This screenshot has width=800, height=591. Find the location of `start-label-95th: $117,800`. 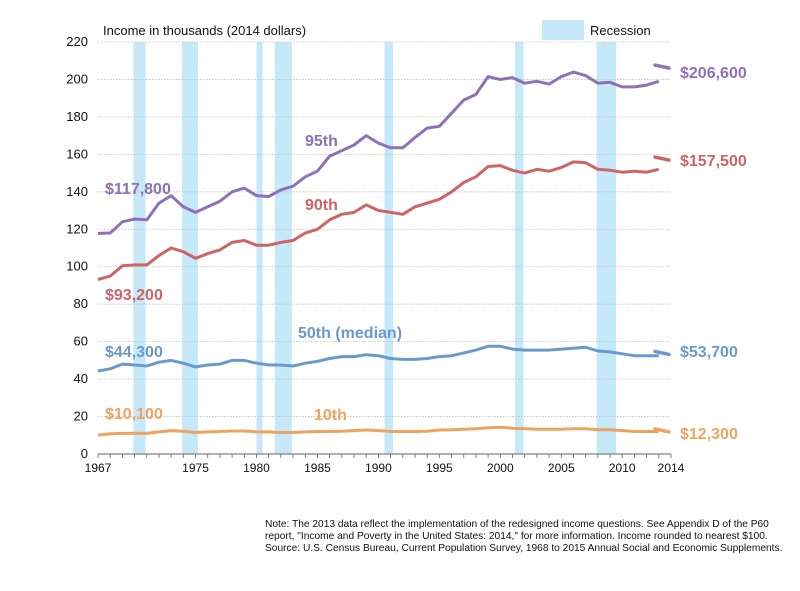

start-label-95th: $117,800 is located at coordinates (138, 189).